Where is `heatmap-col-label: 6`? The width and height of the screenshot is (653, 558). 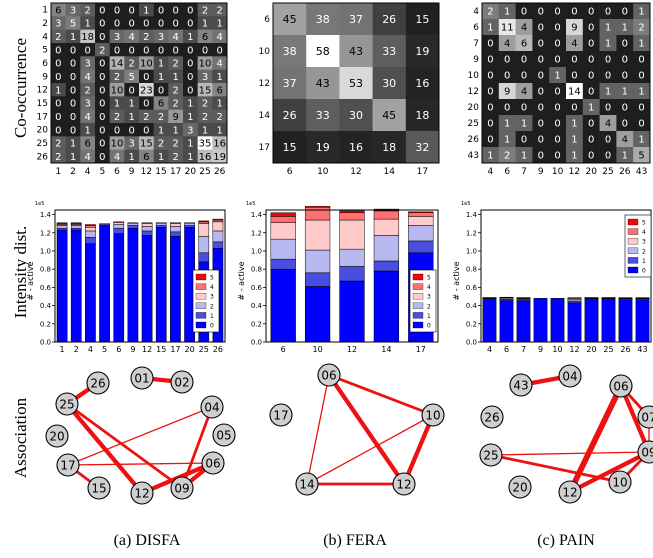
heatmap-col-label: 6 is located at coordinates (117, 172).